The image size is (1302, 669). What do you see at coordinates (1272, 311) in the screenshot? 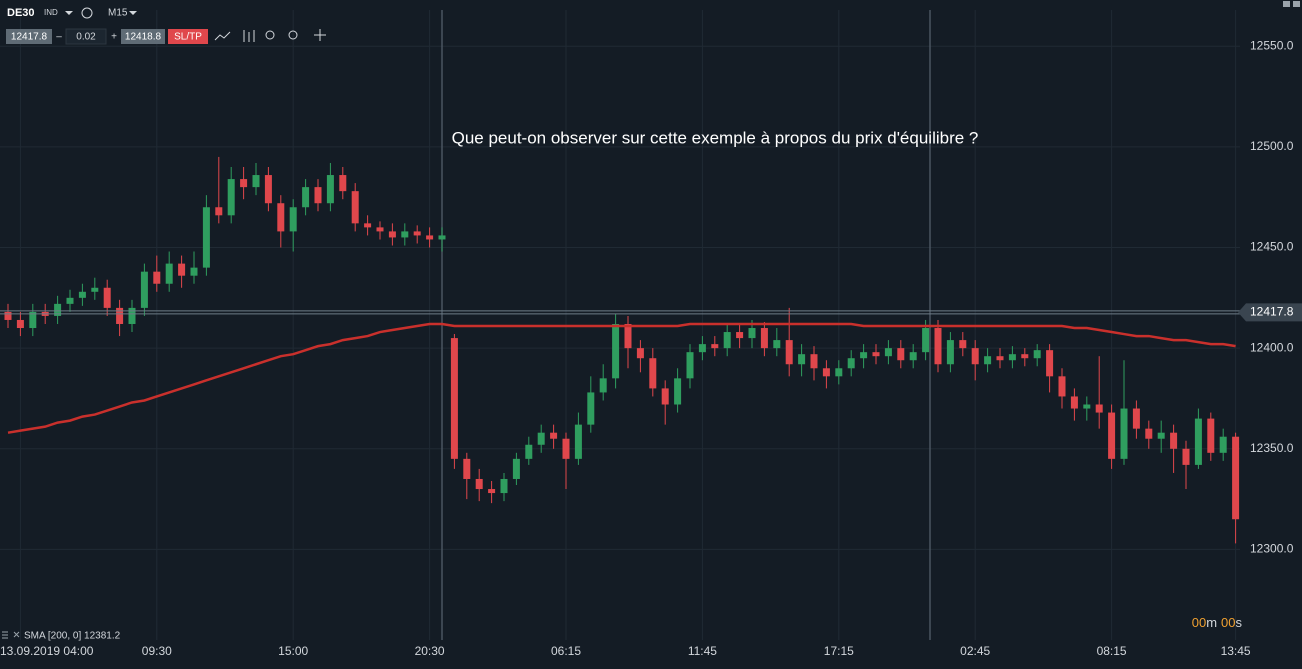
I see `price-label: 12417.8` at bounding box center [1272, 311].